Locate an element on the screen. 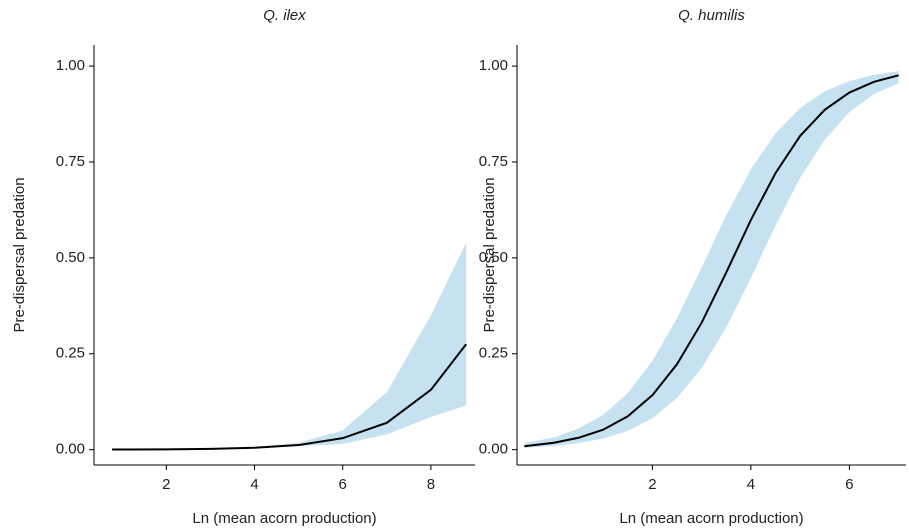 This screenshot has height=531, width=909. chart-title: Q. ilex is located at coordinates (284, 15).